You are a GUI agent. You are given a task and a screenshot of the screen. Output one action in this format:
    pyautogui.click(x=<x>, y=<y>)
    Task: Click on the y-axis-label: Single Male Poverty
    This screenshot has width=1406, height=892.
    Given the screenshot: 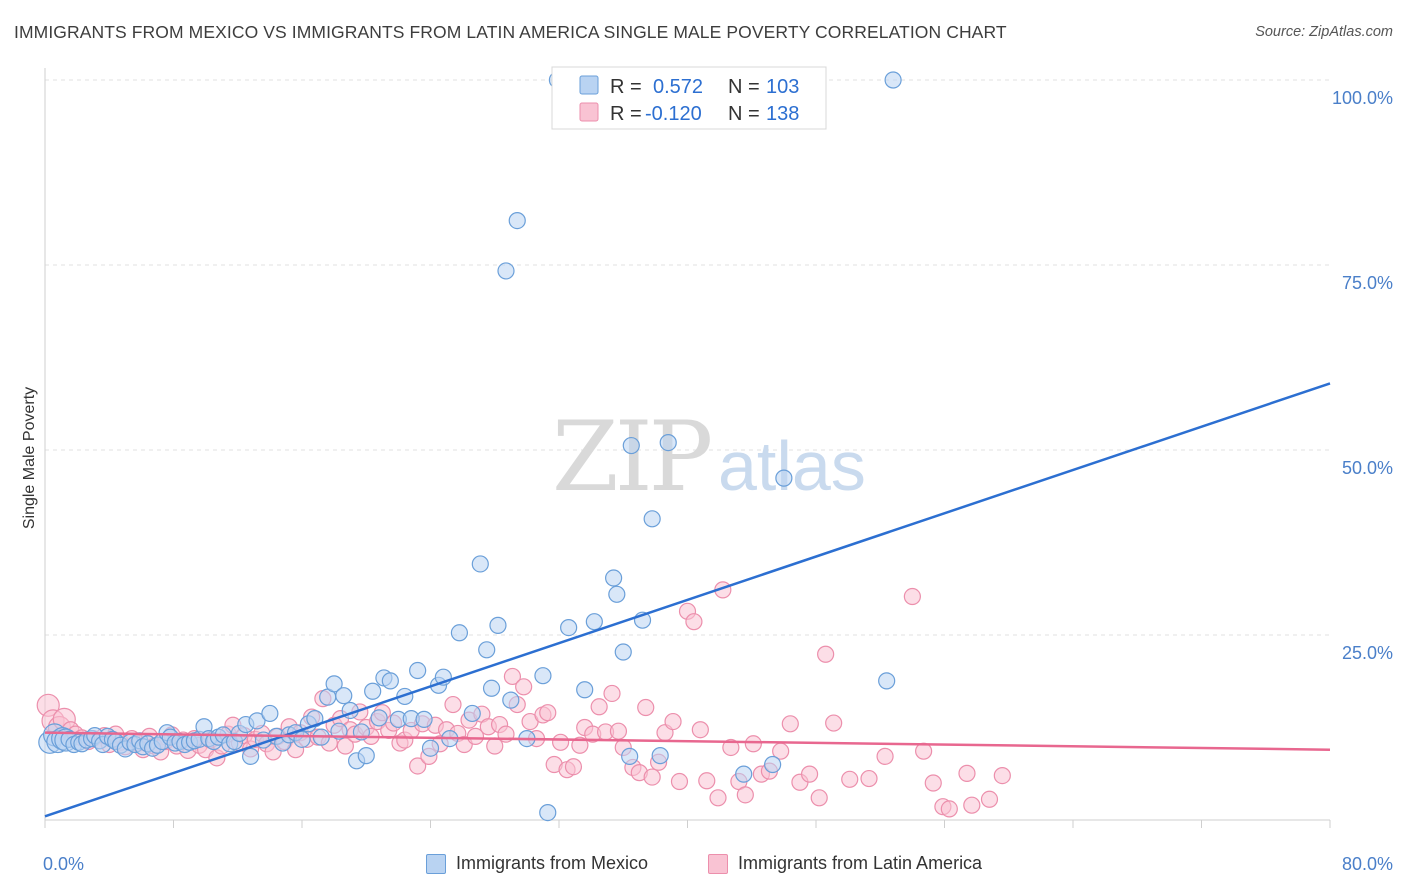 What is the action you would take?
    pyautogui.click(x=29, y=458)
    